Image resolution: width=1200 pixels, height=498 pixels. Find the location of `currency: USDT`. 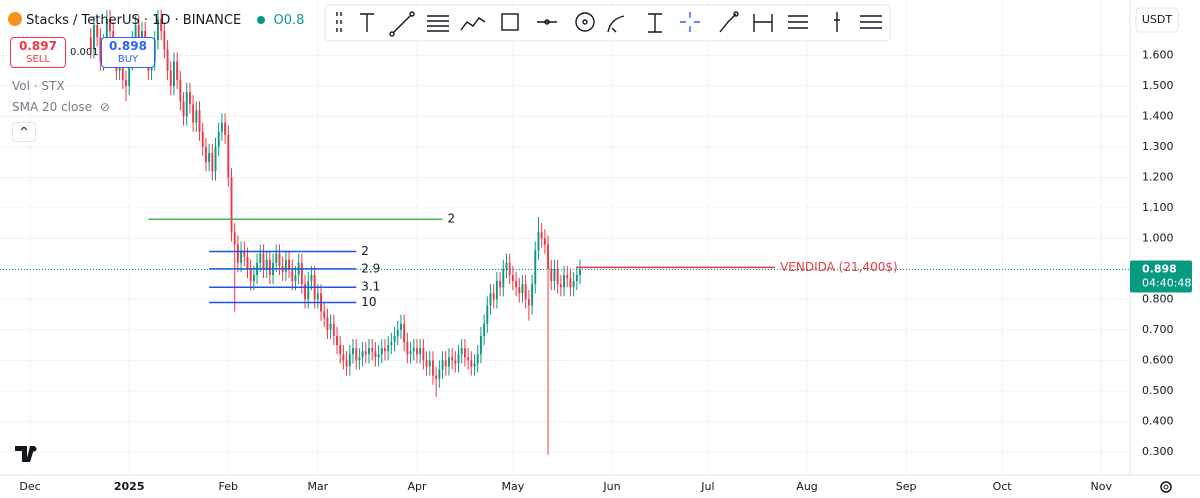

currency: USDT is located at coordinates (1157, 19).